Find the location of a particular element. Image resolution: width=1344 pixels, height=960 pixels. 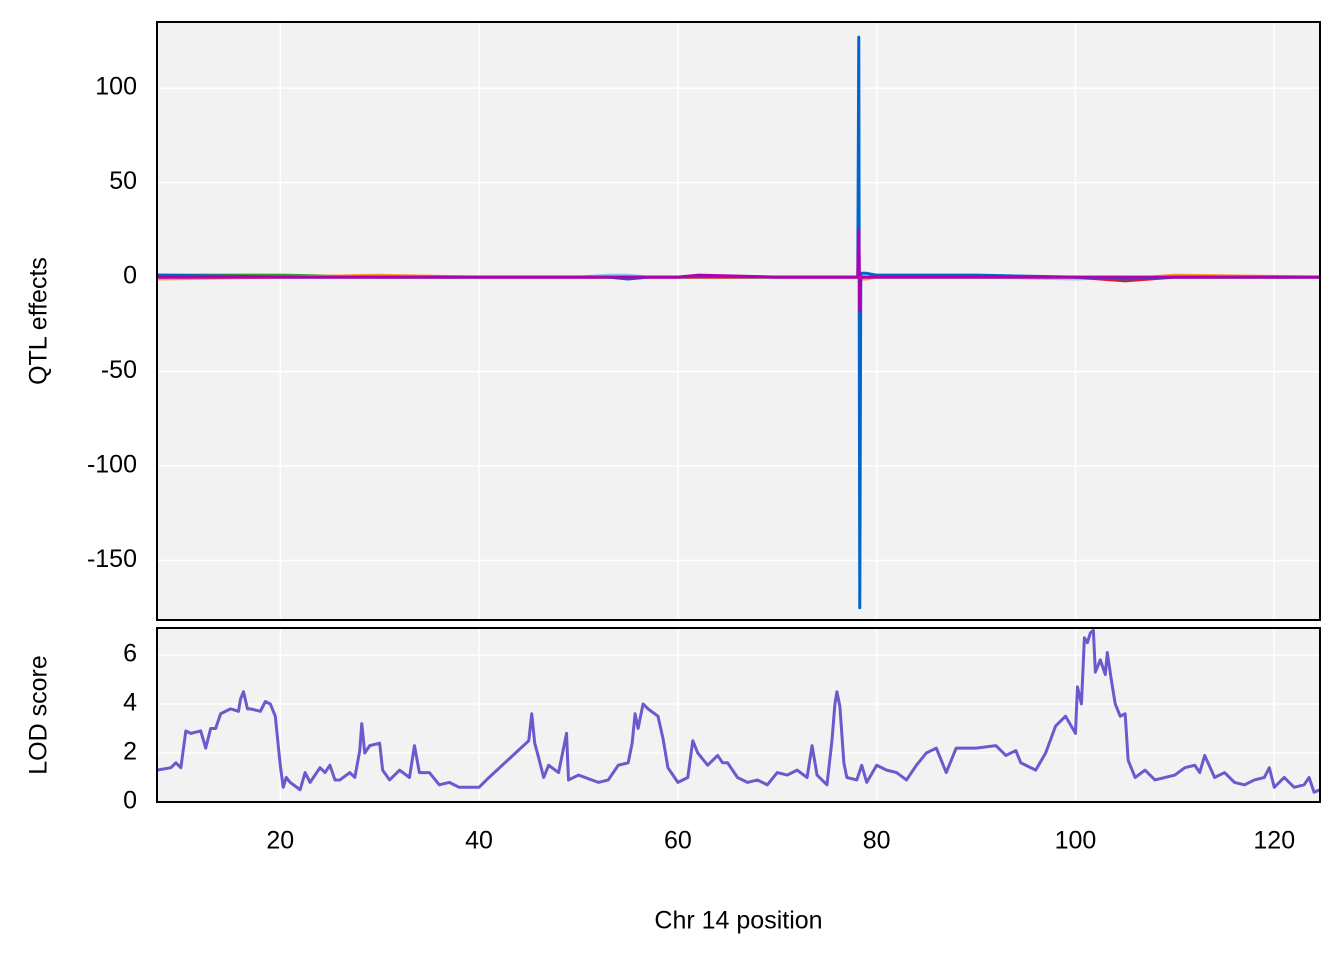

y-tick-label: 4 is located at coordinates (130, 703).